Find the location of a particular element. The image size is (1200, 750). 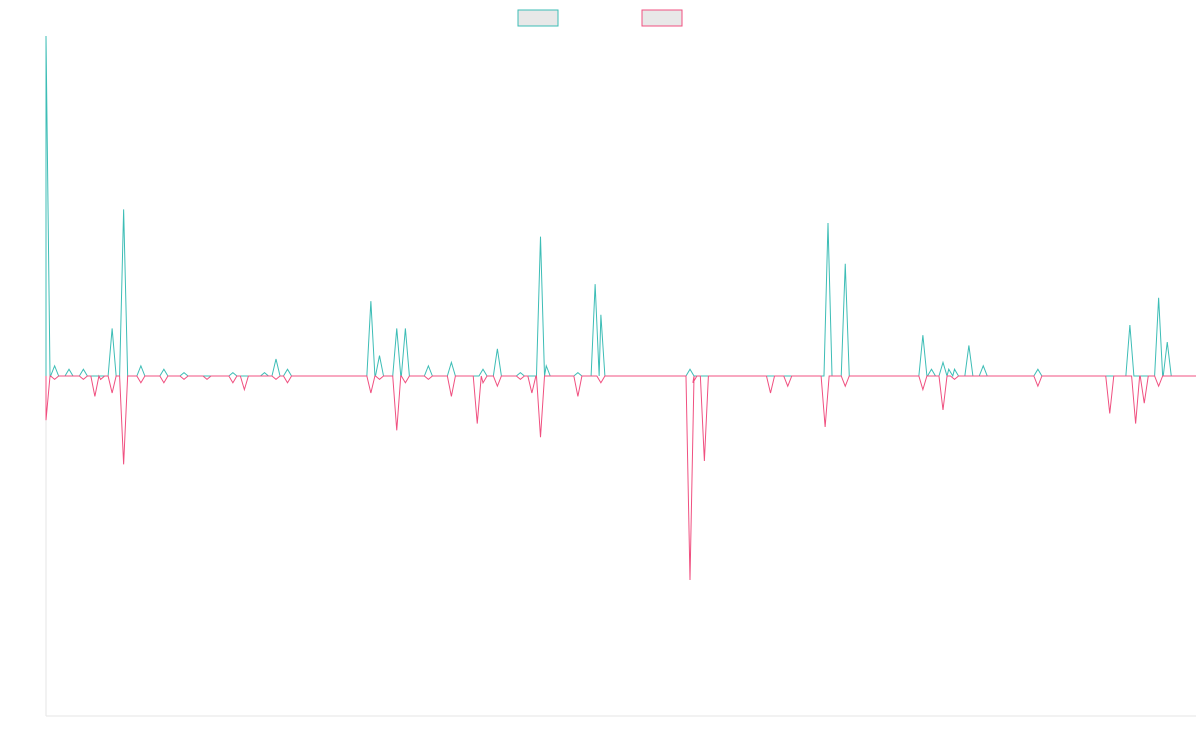

legend is located at coordinates (600, 18).